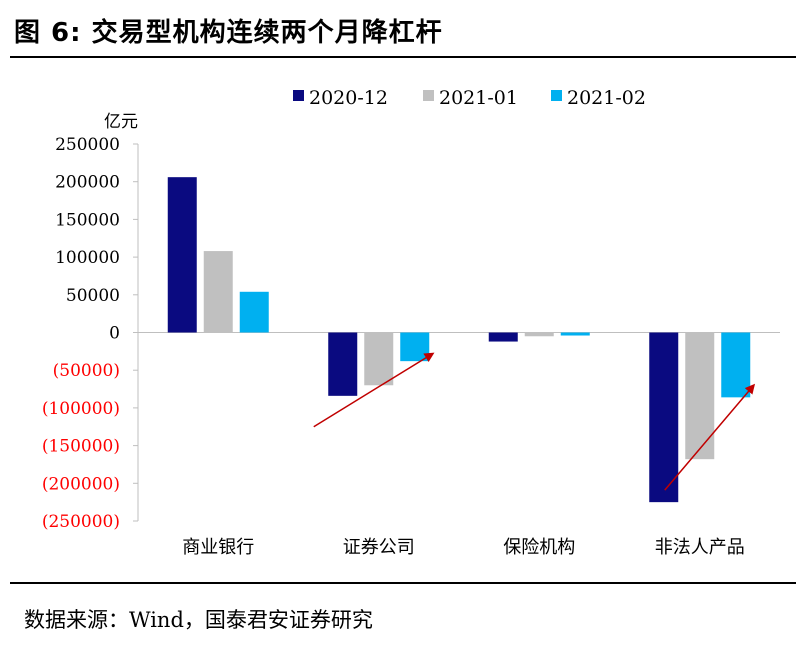 The width and height of the screenshot is (799, 654). Describe the element at coordinates (198, 620) in the screenshot. I see `source-note: 数据来源：Wind，国泰君安证券研究` at that location.